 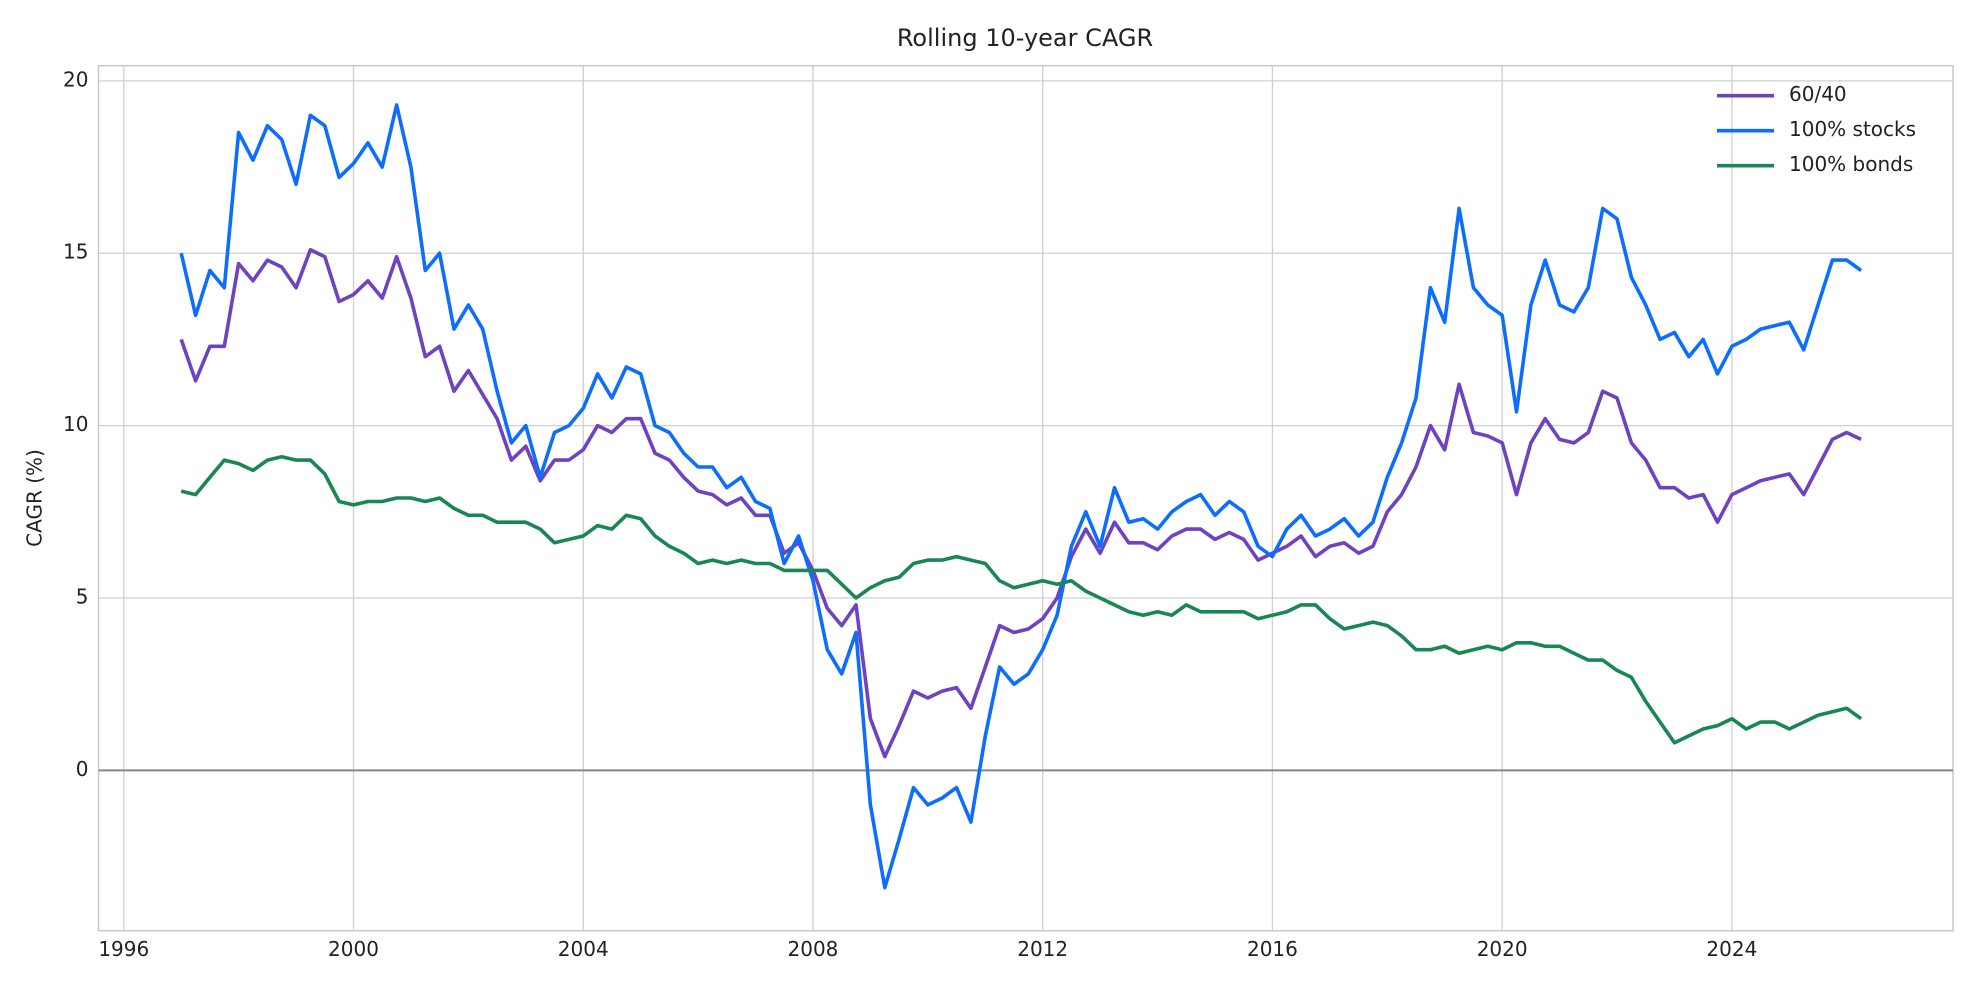 I want to click on x-tick-label: 2004, so click(x=583, y=949).